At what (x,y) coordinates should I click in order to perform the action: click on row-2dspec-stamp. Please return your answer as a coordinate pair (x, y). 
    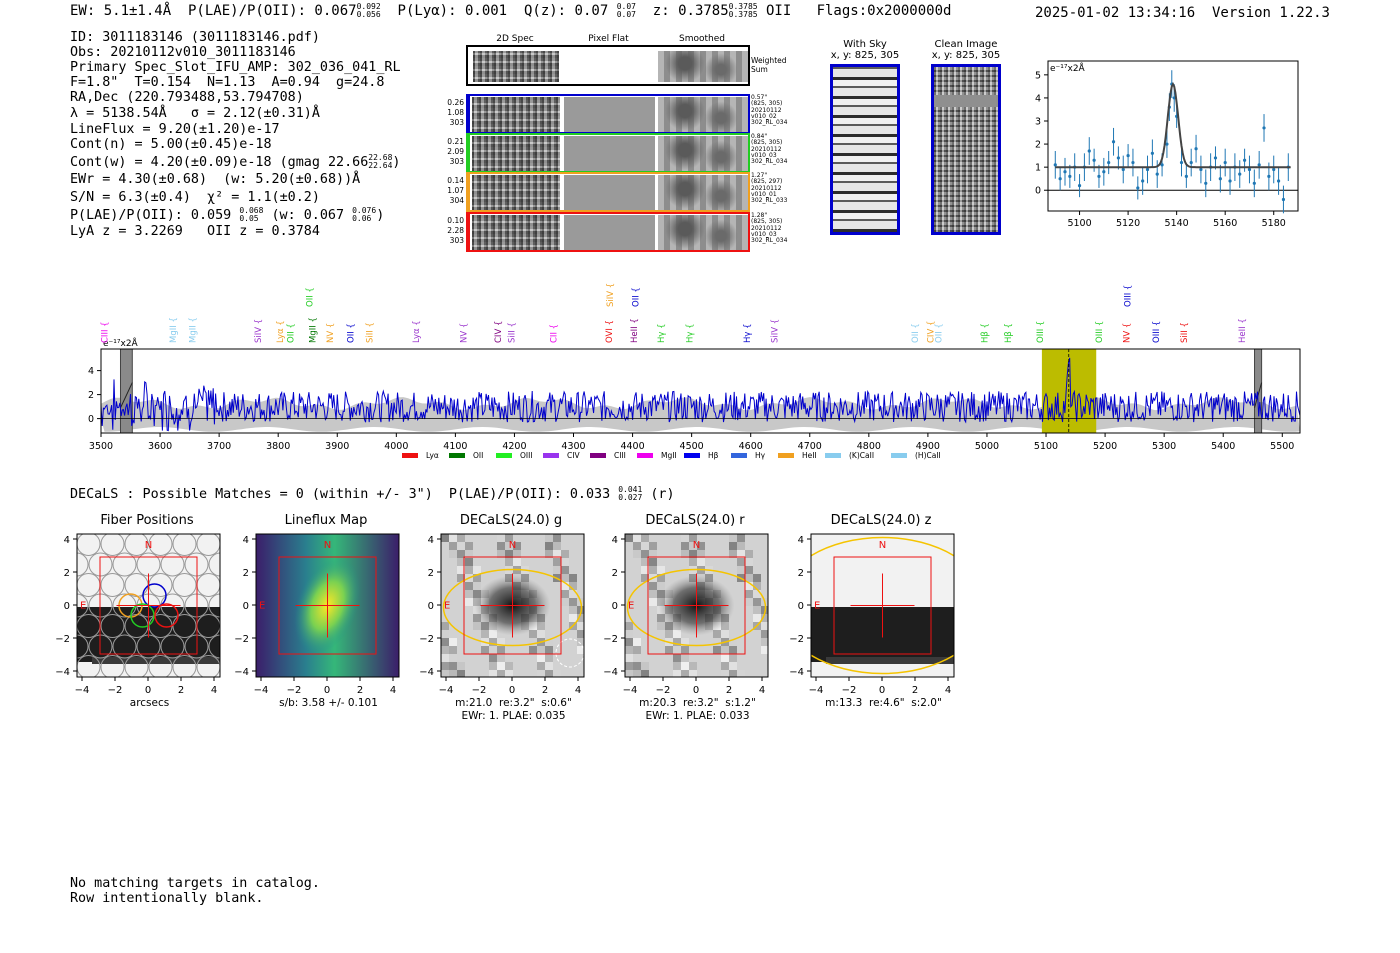
    Looking at the image, I should click on (516, 153).